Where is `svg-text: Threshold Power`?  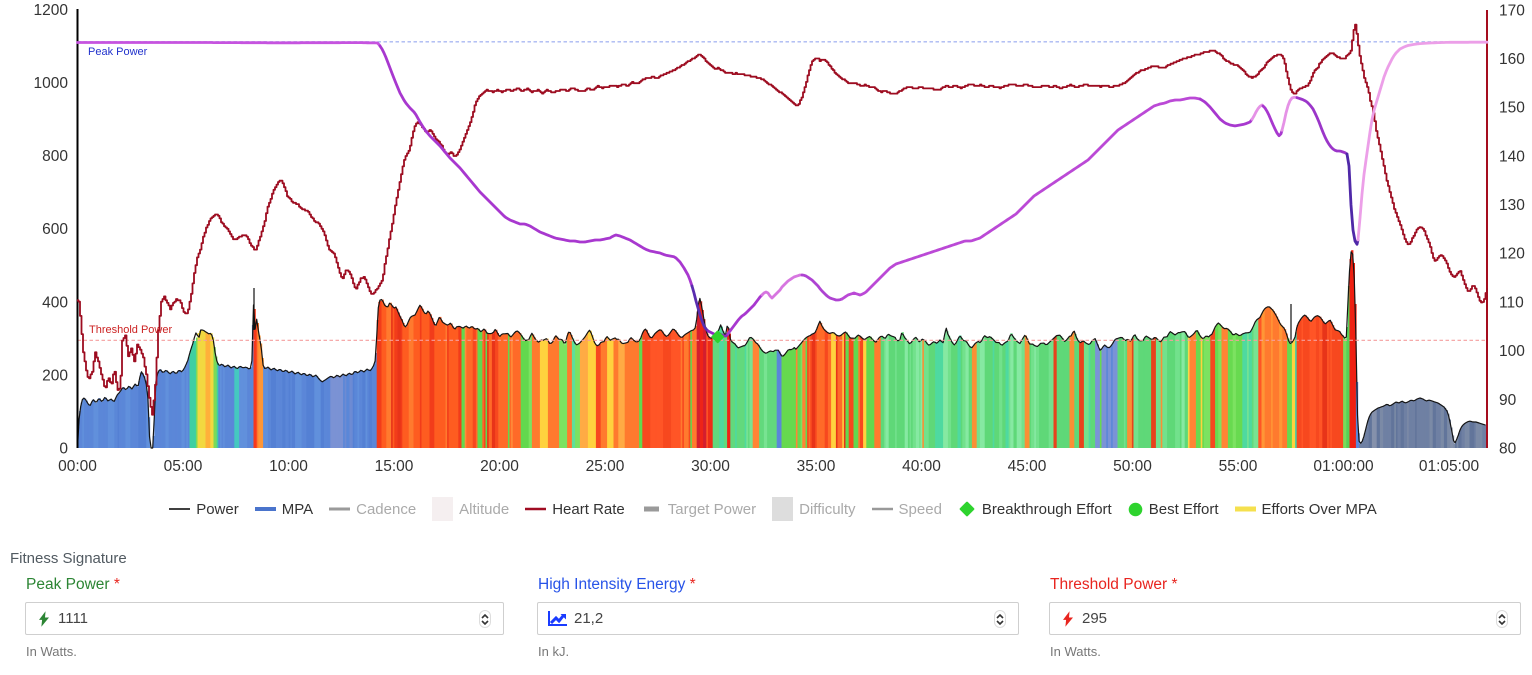 svg-text: Threshold Power is located at coordinates (130, 330).